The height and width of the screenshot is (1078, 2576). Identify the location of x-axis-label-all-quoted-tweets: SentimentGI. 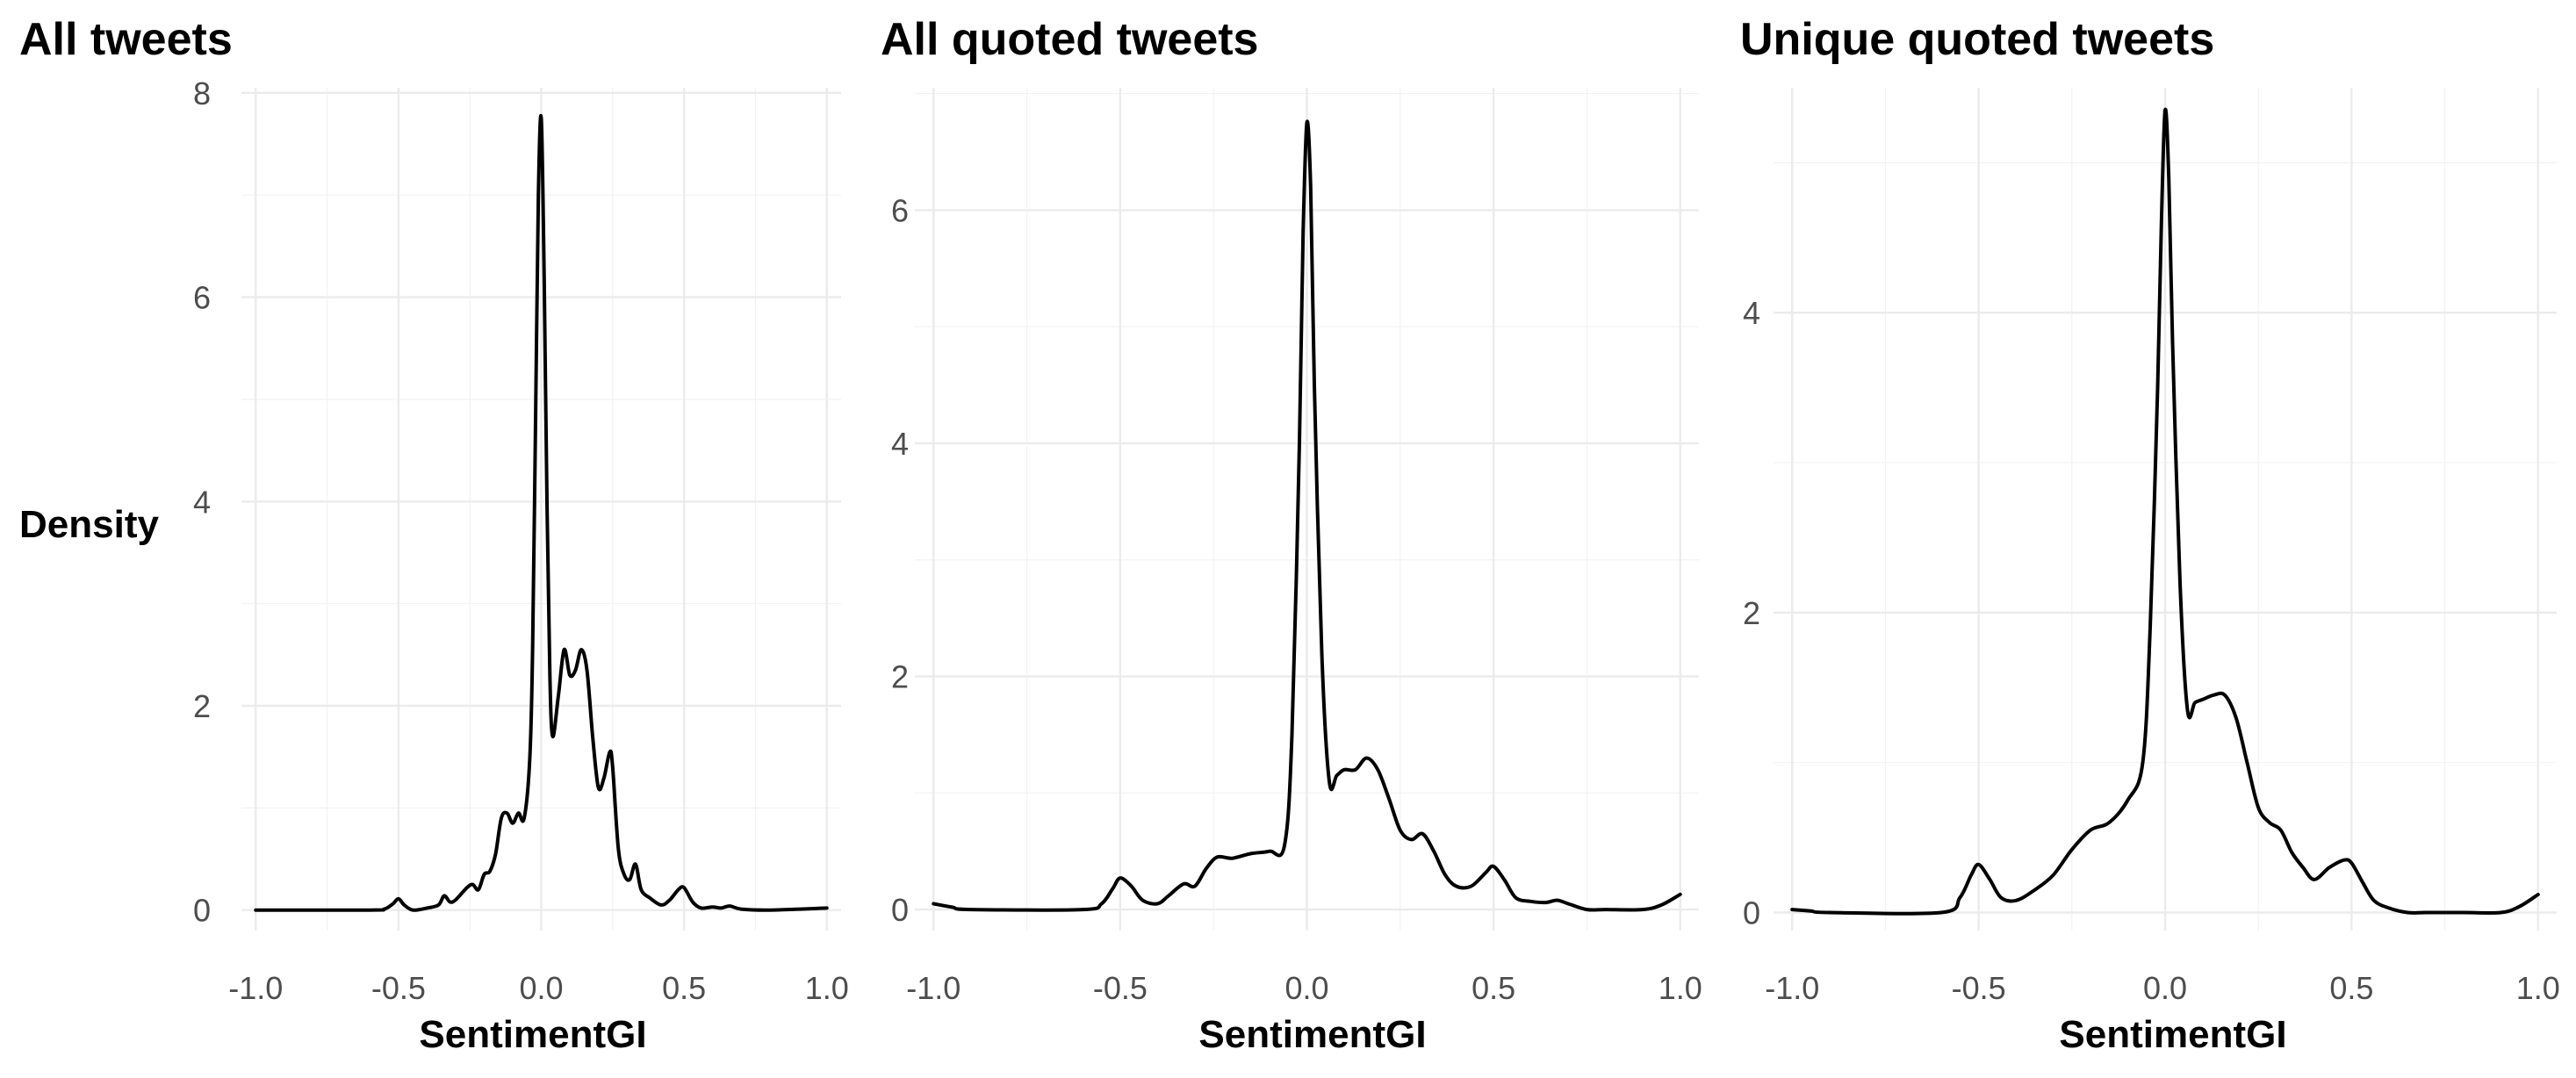
(1312, 1034).